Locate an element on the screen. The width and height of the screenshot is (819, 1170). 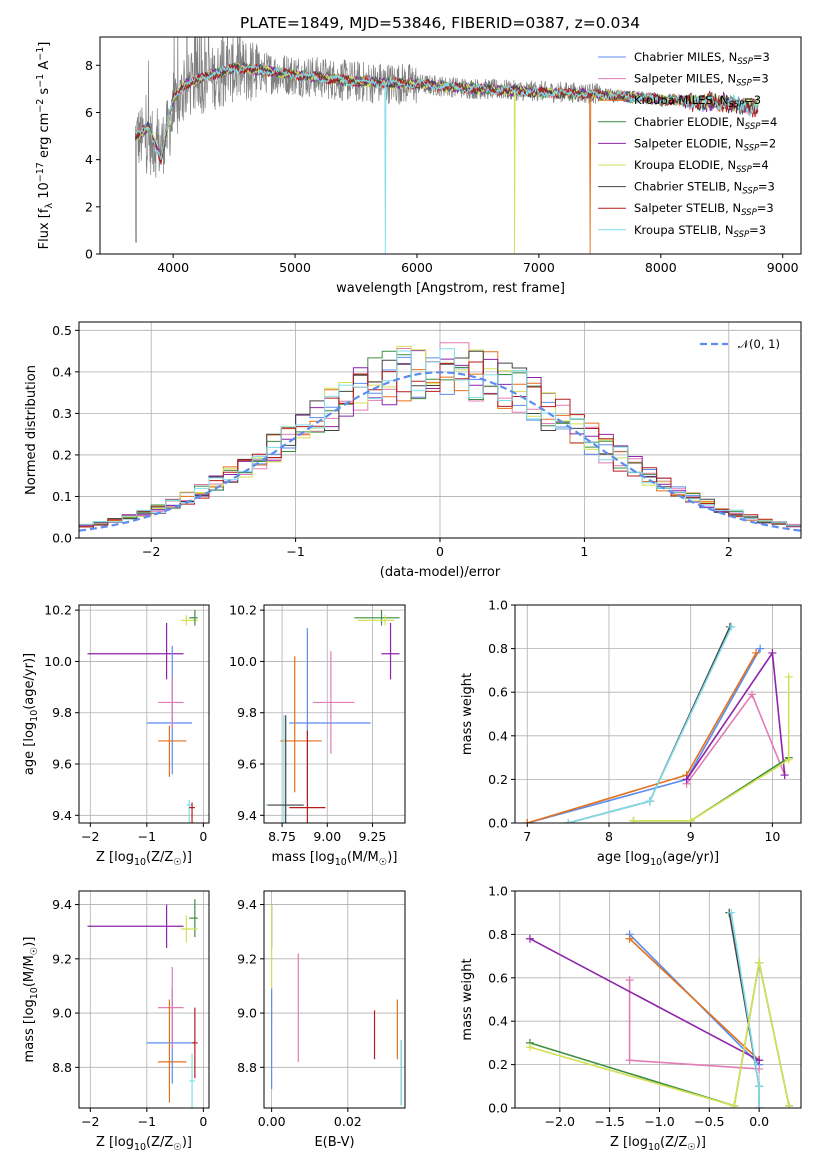
y-tick-label: 10.2 is located at coordinates (243, 610).